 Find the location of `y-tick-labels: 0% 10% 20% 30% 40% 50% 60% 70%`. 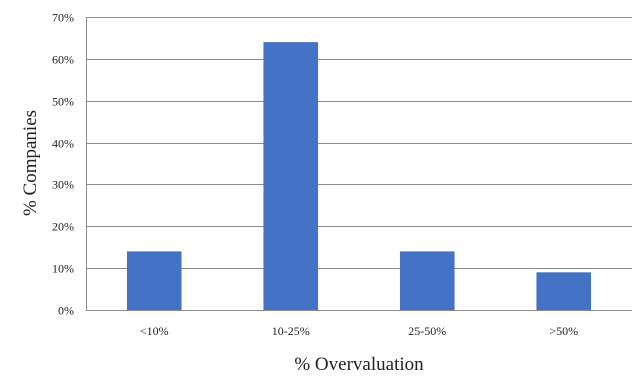

y-tick-labels: 0% 10% 20% 30% 40% 50% 60% 70% is located at coordinates (63, 164).